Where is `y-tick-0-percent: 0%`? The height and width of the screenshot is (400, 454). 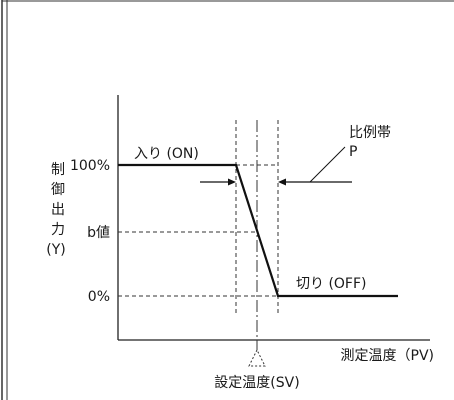 y-tick-0-percent: 0% is located at coordinates (99, 297).